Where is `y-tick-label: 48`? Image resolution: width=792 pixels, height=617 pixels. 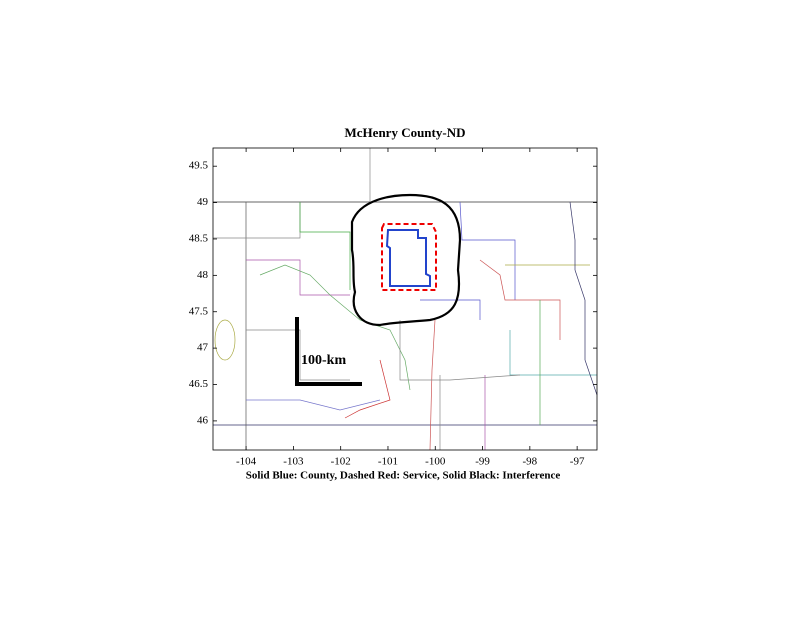 y-tick-label: 48 is located at coordinates (203, 275).